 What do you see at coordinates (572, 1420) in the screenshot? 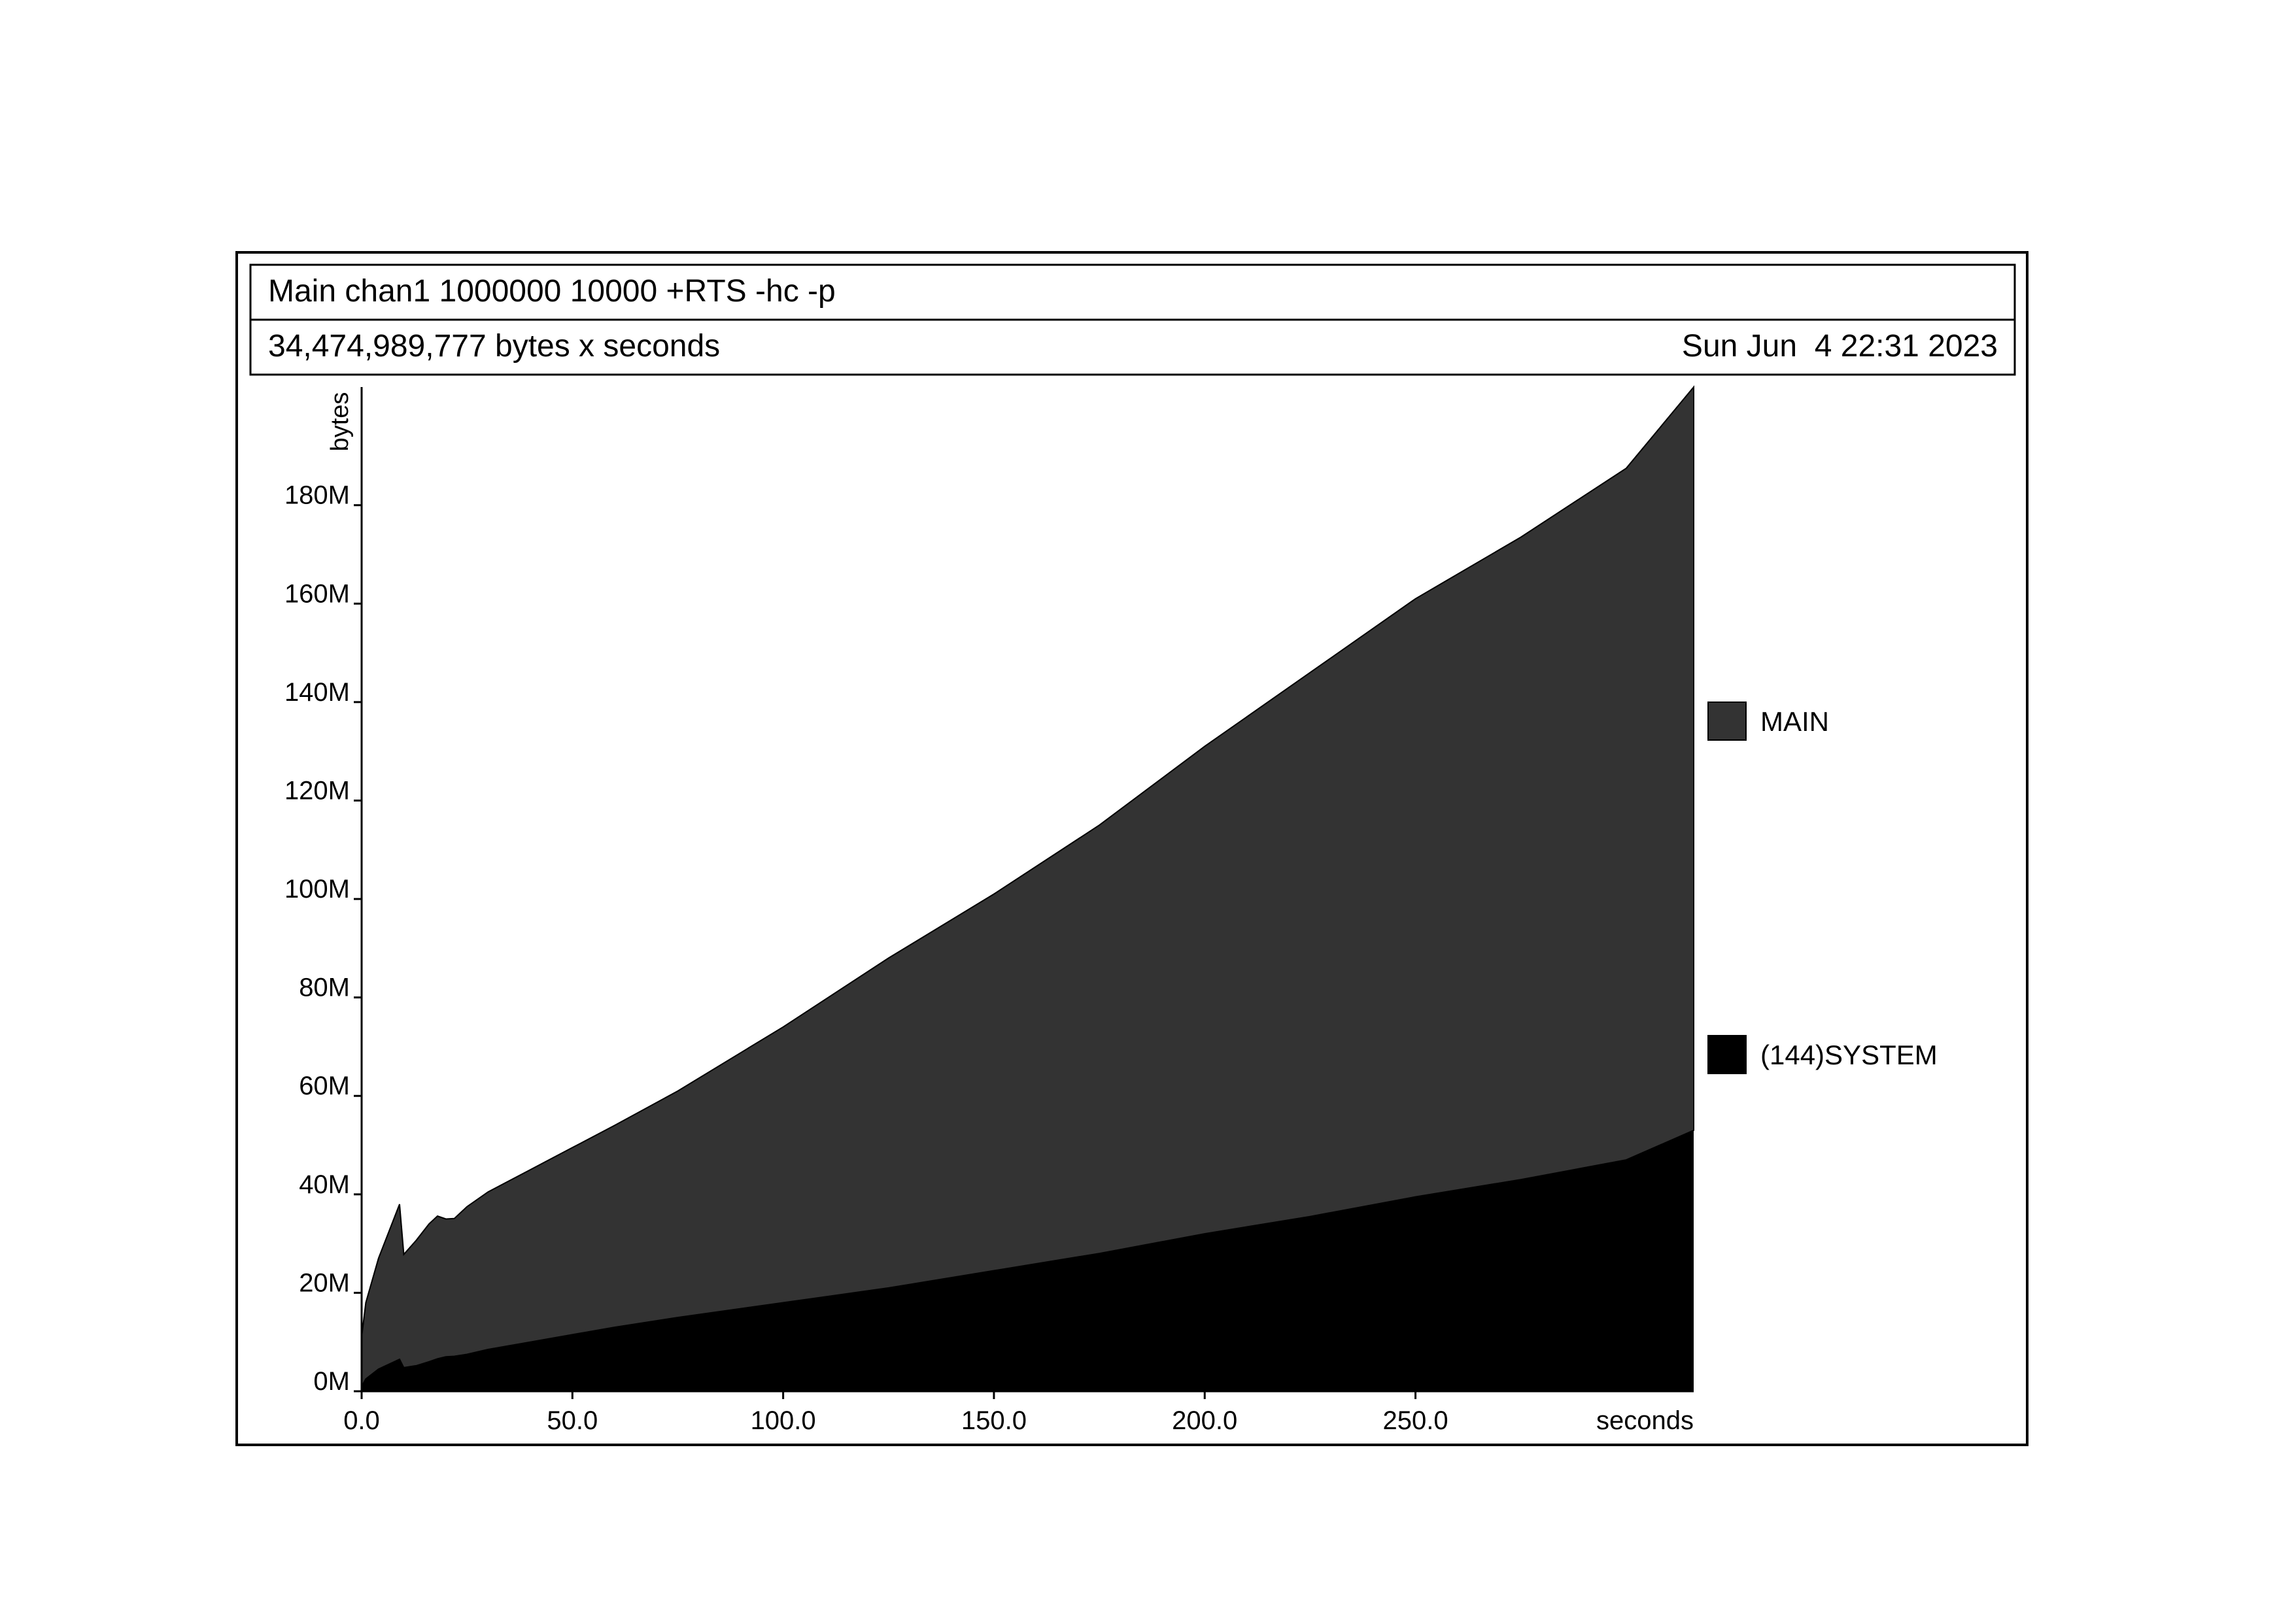
I see `x-tick-label: 50.0` at bounding box center [572, 1420].